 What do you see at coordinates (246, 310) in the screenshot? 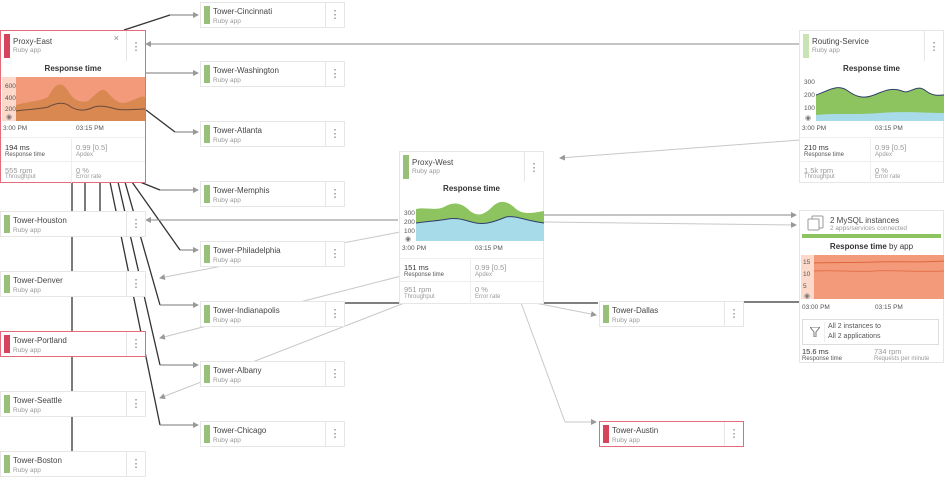
I see `node-name: Tower-Indianapolis` at bounding box center [246, 310].